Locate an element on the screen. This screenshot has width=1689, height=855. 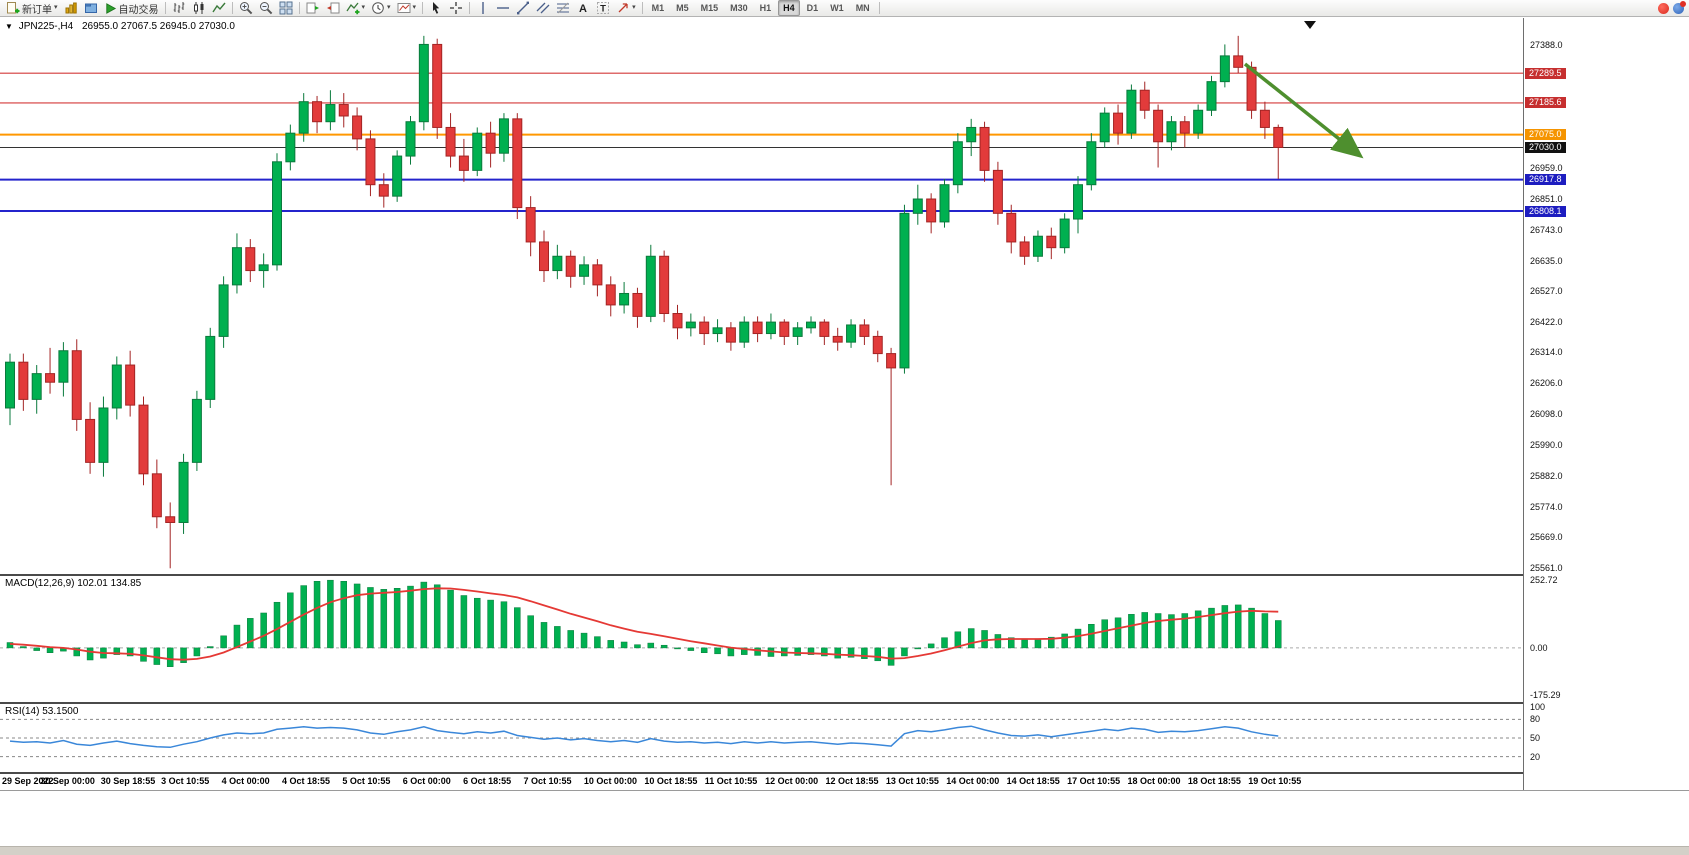
new-order-label: 新订单 is located at coordinates (37, 10).